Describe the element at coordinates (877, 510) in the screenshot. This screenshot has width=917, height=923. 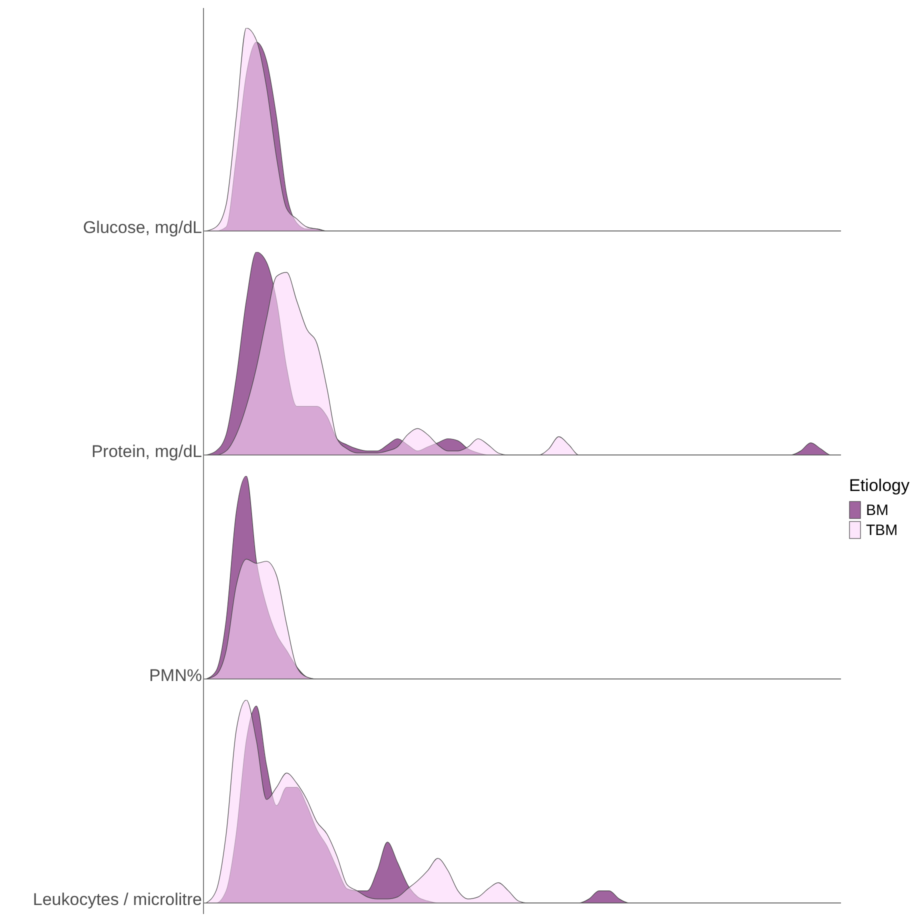
I see `legend-label: BM` at that location.